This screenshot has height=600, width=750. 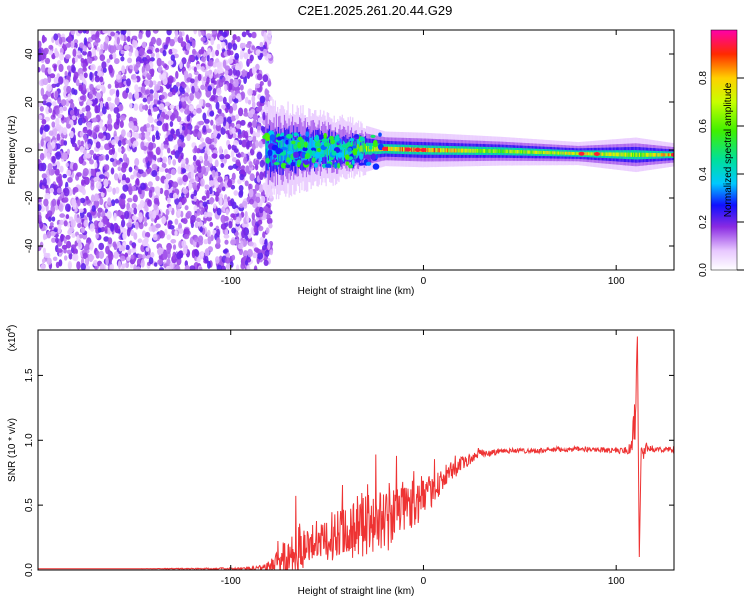 I want to click on x-tick-label: 100, so click(x=616, y=581).